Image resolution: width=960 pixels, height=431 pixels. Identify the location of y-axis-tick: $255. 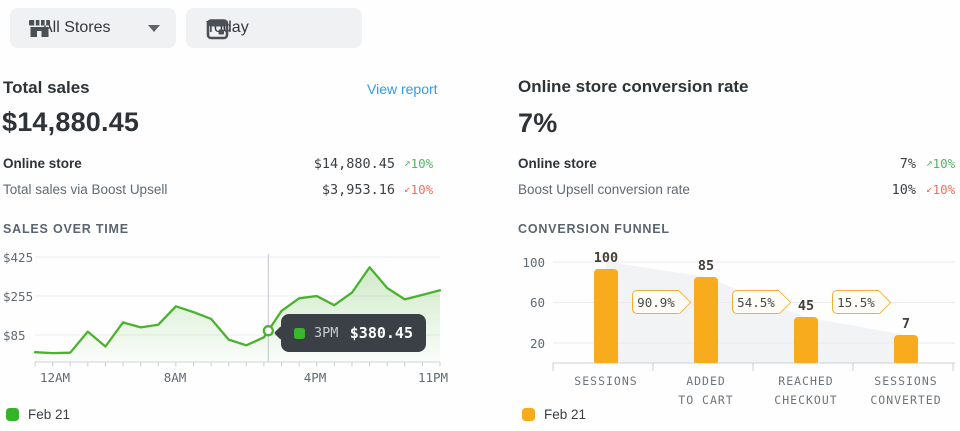
(18, 296).